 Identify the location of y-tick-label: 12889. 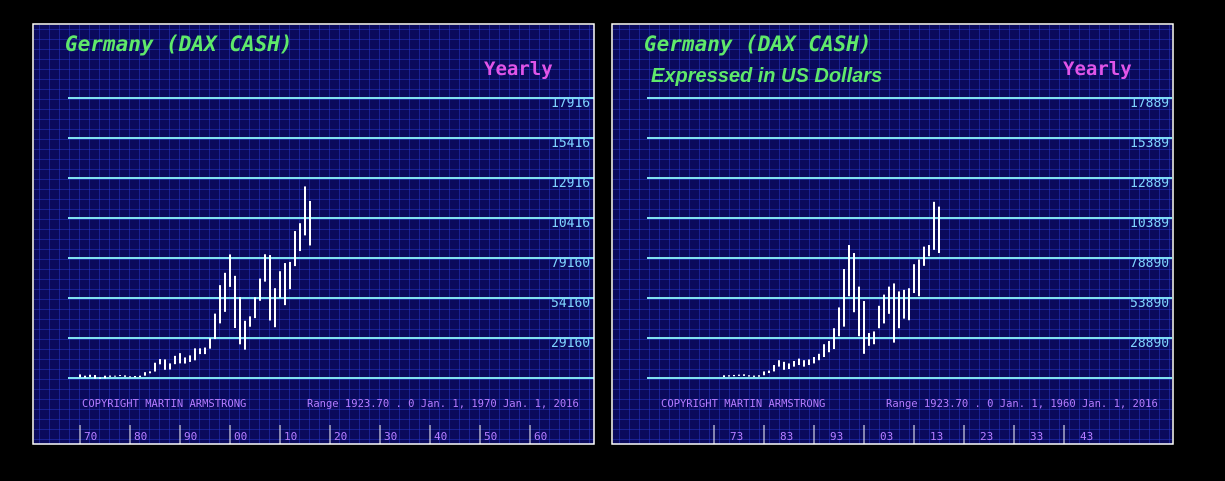
(1149, 183).